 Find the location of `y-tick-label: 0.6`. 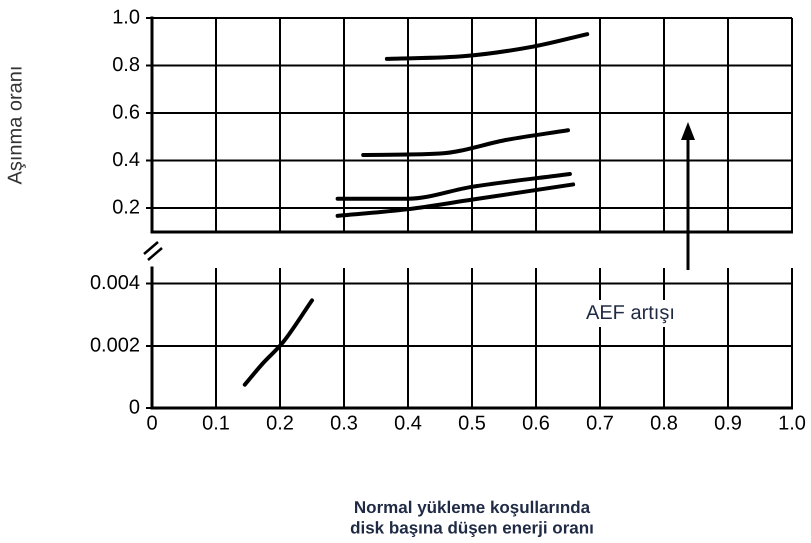

y-tick-label: 0.6 is located at coordinates (126, 113).